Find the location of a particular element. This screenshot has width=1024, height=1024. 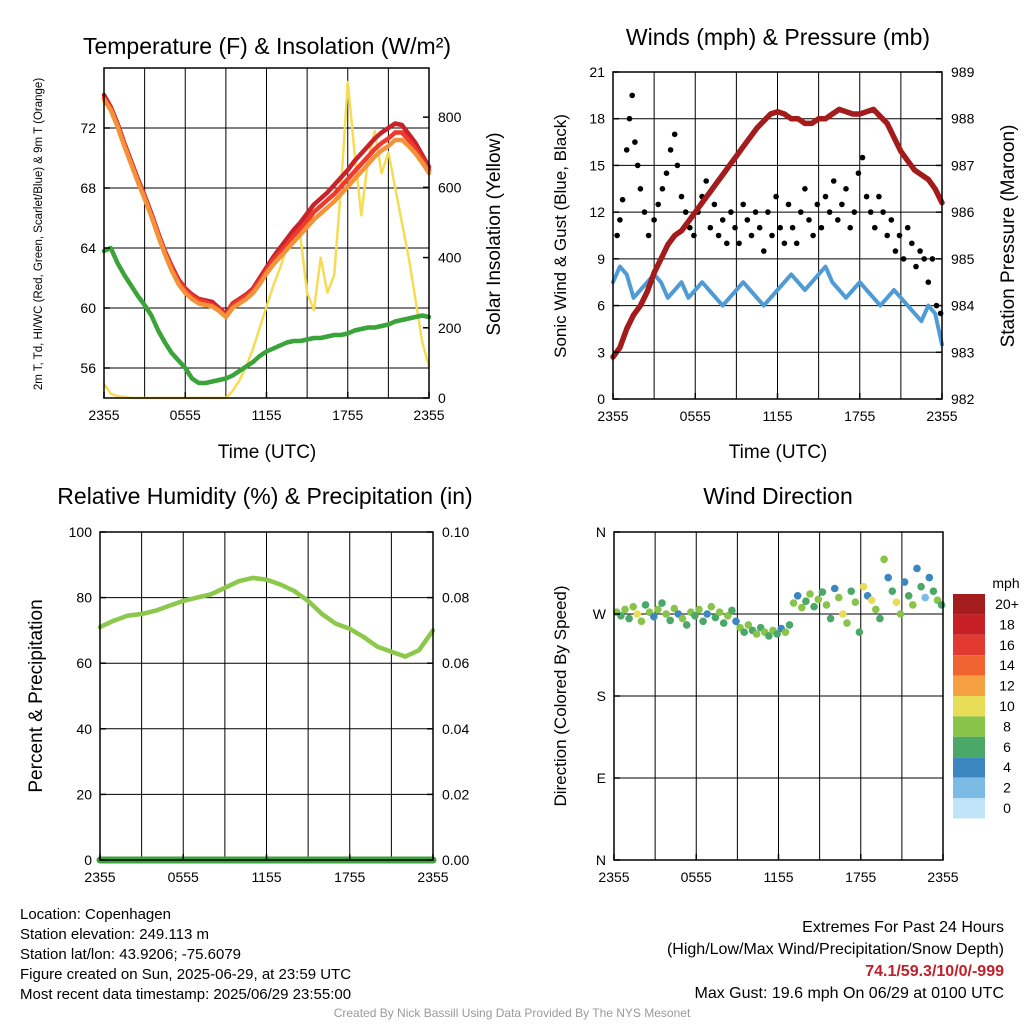

station-latlon: Station lat/lon: 43.9206; -75.6079 is located at coordinates (131, 954).